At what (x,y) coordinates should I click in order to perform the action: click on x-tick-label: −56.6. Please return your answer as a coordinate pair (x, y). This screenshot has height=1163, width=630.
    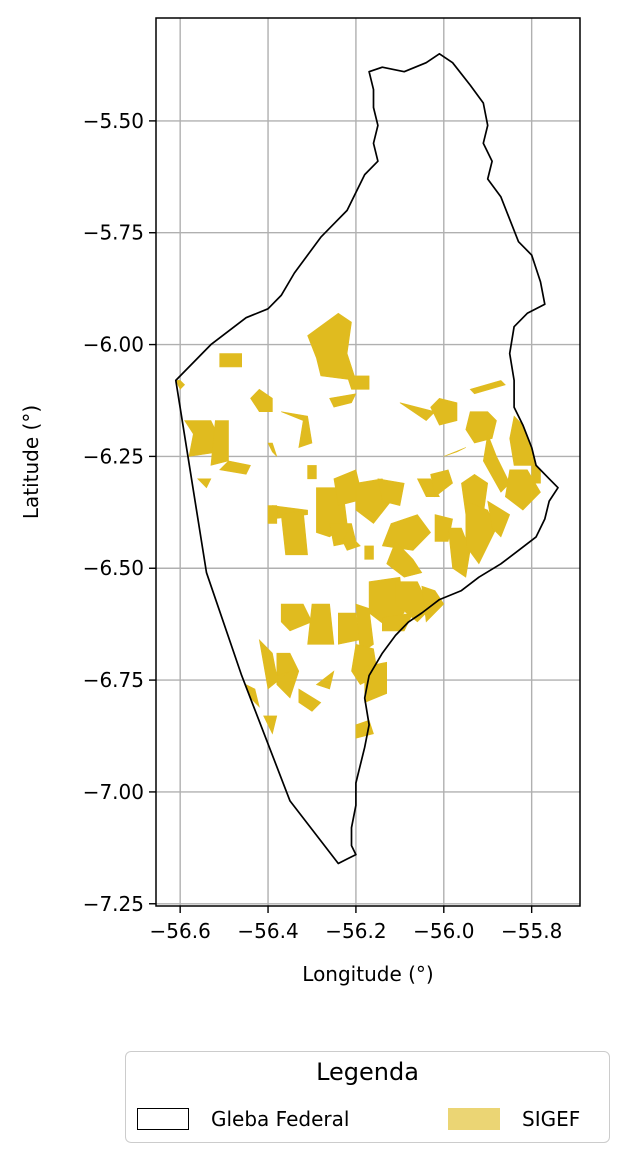
    Looking at the image, I should click on (180, 931).